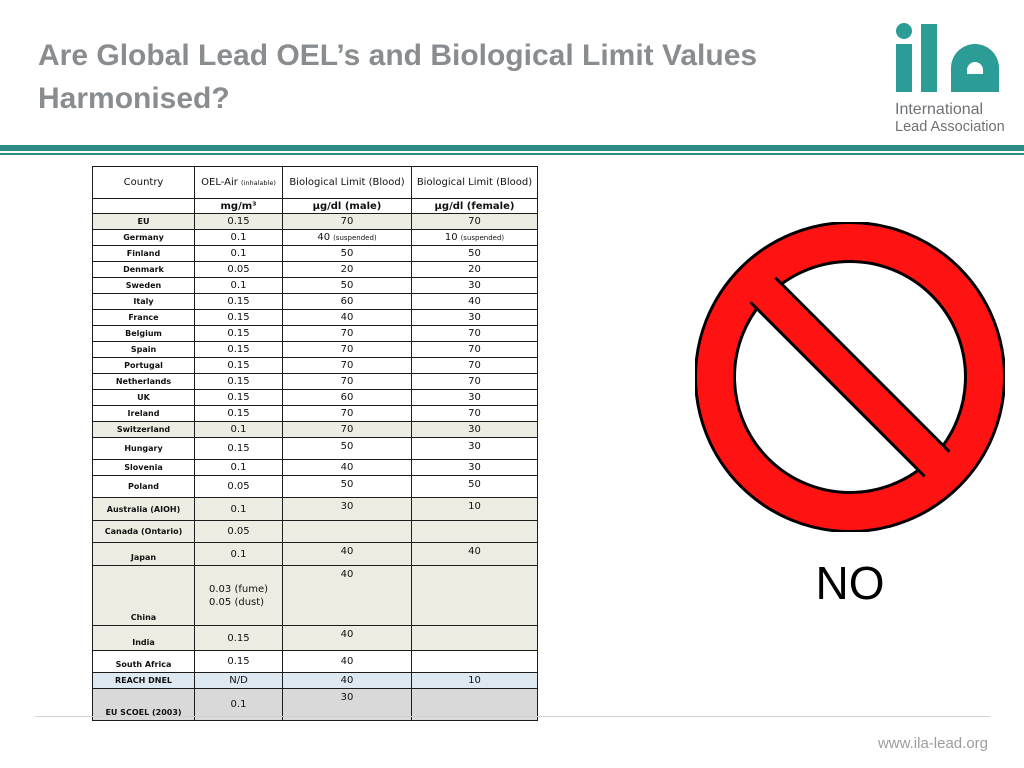 The width and height of the screenshot is (1024, 768). I want to click on header-rule-thin, so click(512, 154).